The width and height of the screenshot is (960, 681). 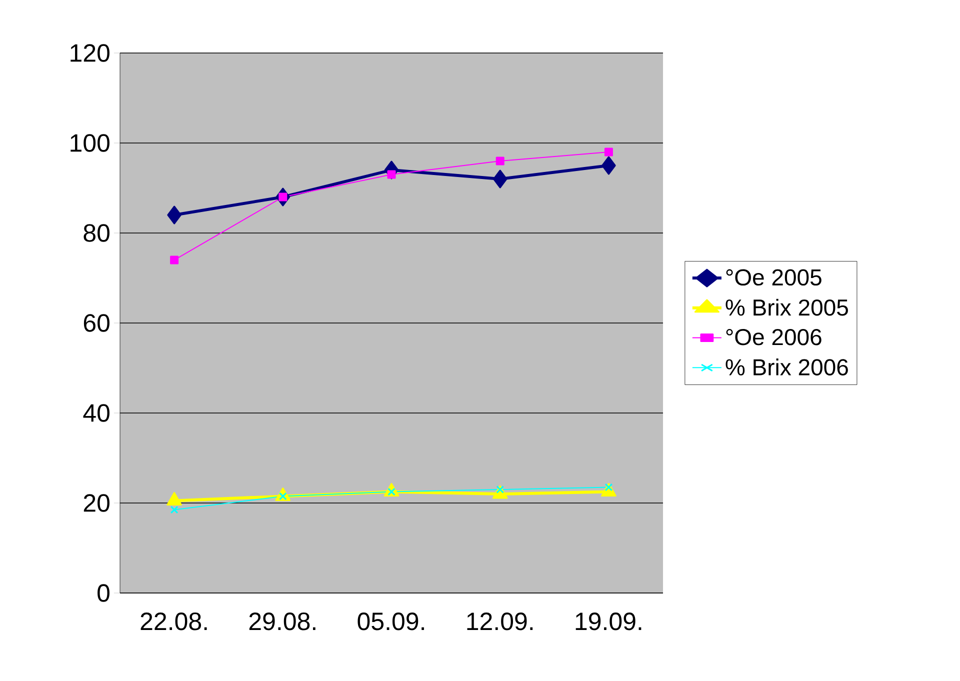 I want to click on legend-label: % Brix 2006, so click(x=787, y=367).